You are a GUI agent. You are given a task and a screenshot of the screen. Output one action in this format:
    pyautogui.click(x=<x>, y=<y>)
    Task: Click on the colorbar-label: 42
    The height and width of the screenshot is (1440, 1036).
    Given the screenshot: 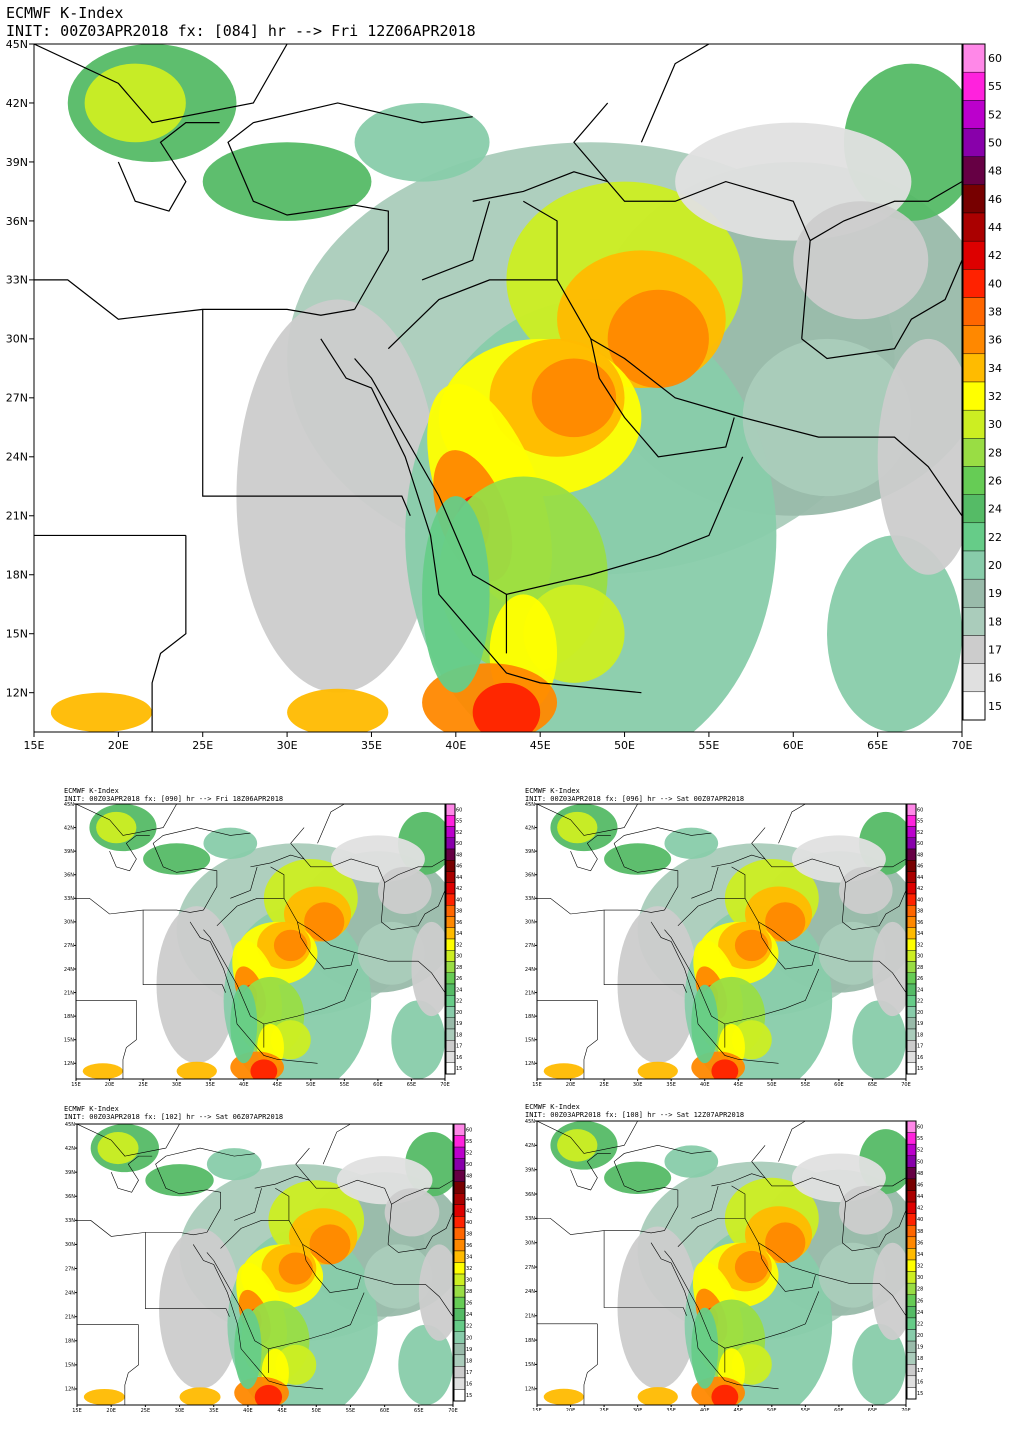 What is the action you would take?
    pyautogui.click(x=459, y=889)
    